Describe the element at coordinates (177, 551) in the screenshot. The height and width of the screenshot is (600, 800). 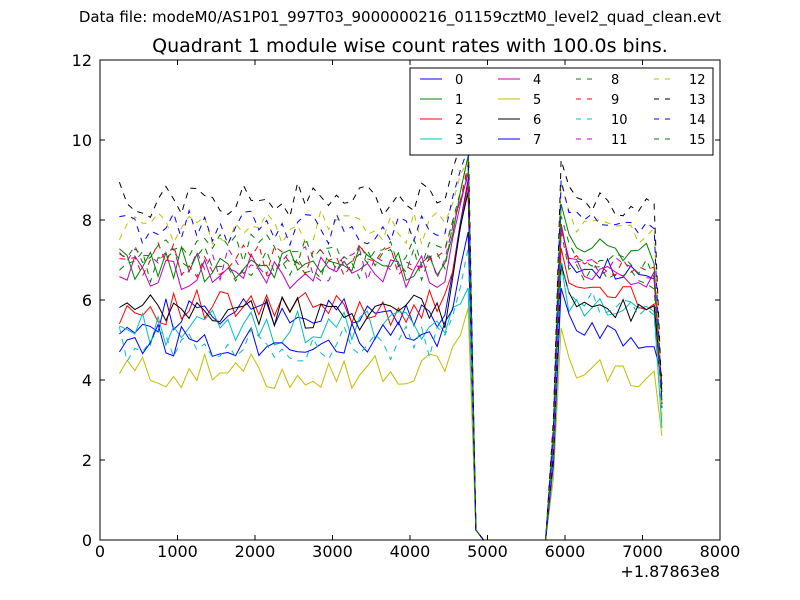
I see `x-tick-label: 1000` at that location.